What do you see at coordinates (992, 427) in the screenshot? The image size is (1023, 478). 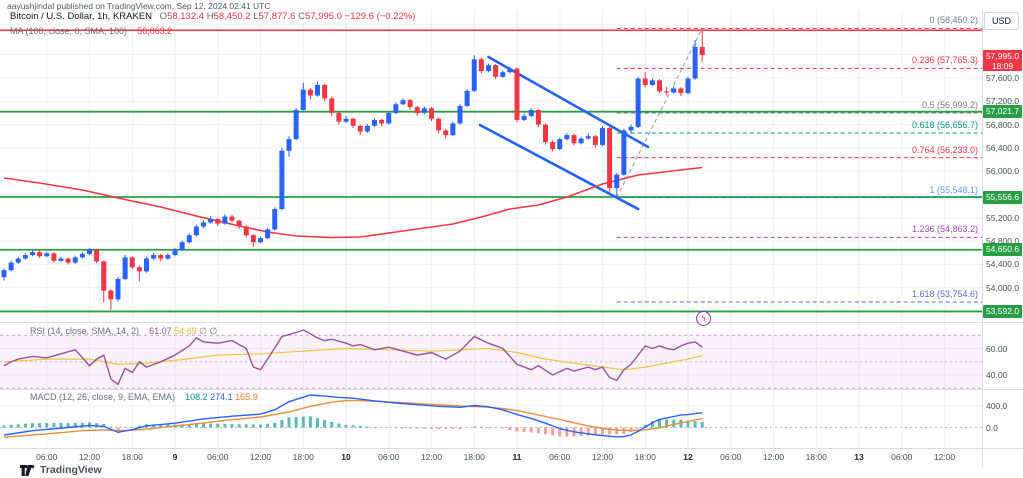 I see `axis-tick-label: 0.0` at bounding box center [992, 427].